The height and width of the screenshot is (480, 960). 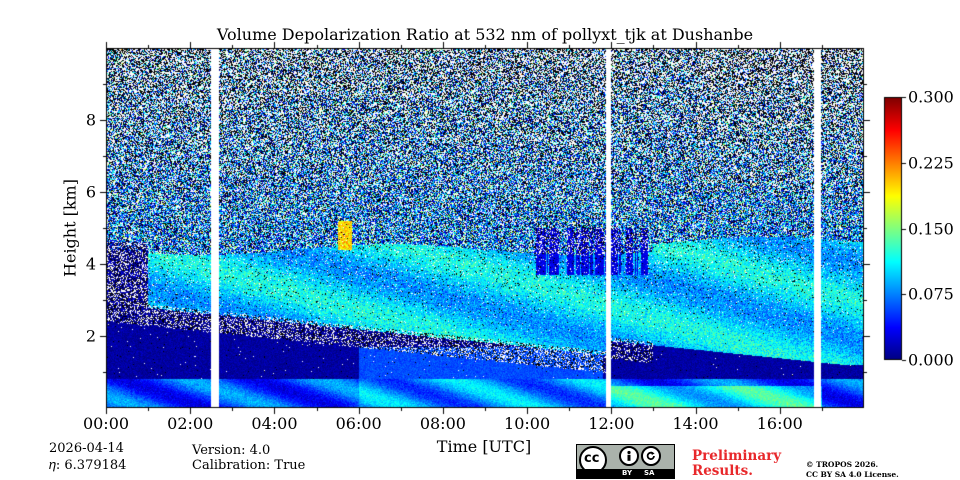 What do you see at coordinates (90, 336) in the screenshot?
I see `y-tick-label: 2` at bounding box center [90, 336].